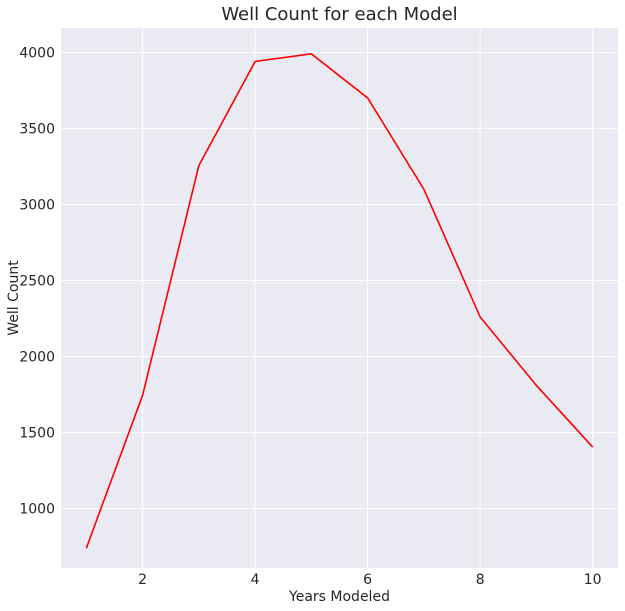 The height and width of the screenshot is (611, 625). I want to click on y-tick-label: 1500, so click(37, 434).